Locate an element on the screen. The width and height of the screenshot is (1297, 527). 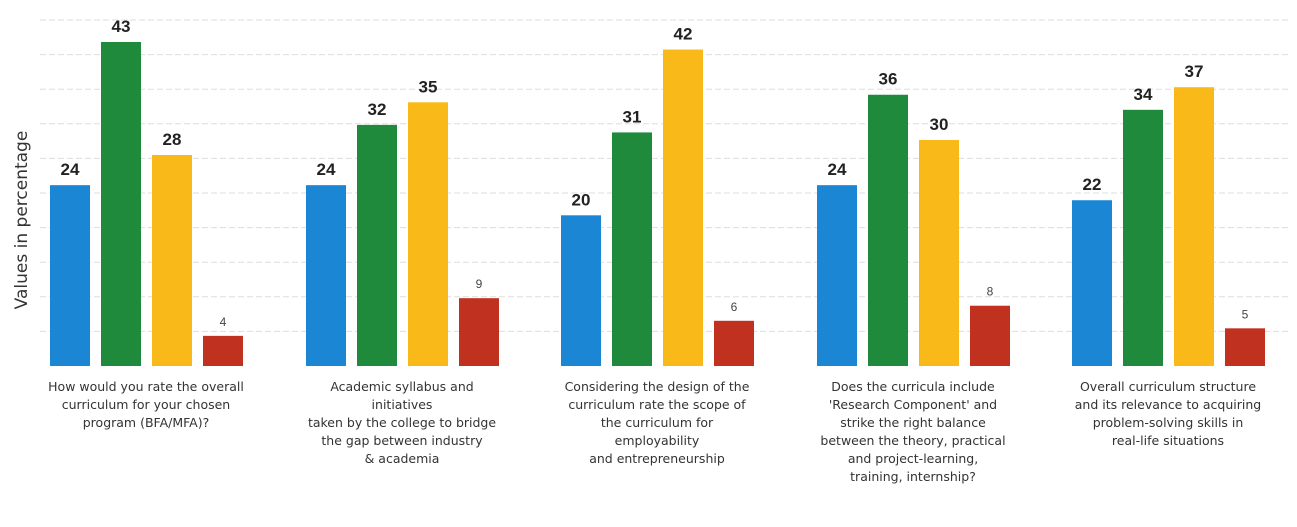
category-label-line: curriculum for your chosen is located at coordinates (146, 404).